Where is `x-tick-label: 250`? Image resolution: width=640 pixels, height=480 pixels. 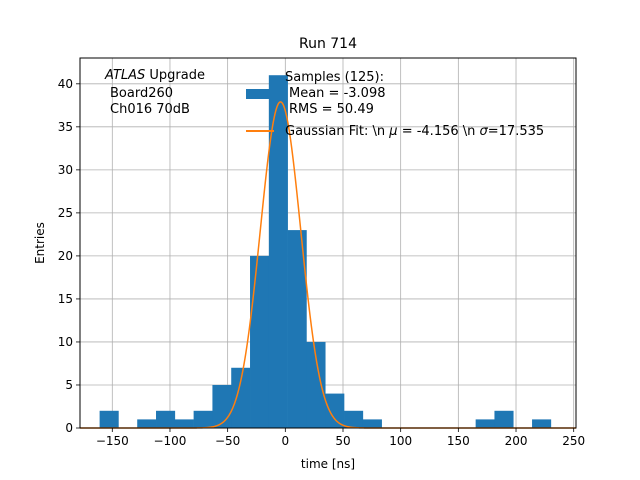
x-tick-label: 250 is located at coordinates (573, 441).